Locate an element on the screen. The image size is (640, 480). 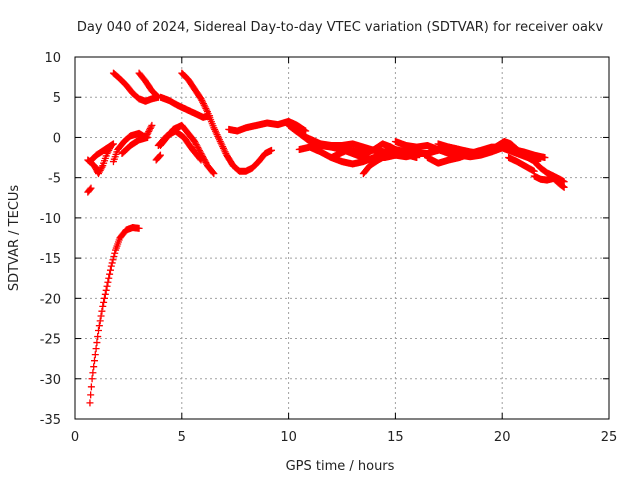
y-axis-label: SDTVAR / TECUs is located at coordinates (14, 238).